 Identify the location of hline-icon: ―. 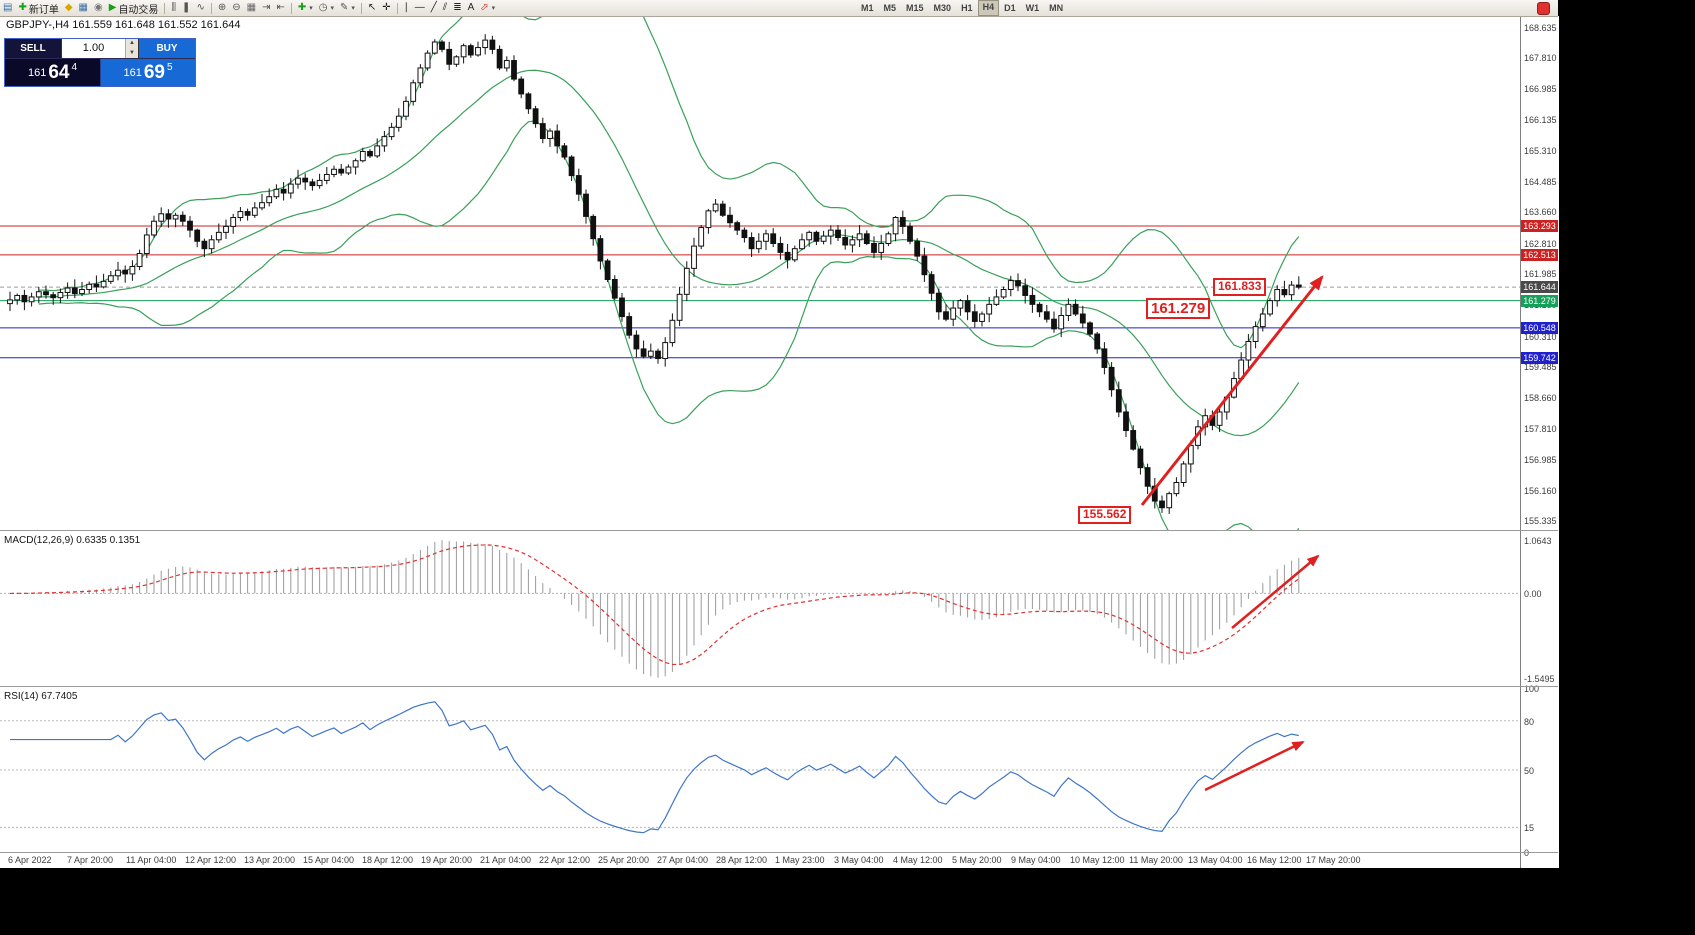
(419, 7).